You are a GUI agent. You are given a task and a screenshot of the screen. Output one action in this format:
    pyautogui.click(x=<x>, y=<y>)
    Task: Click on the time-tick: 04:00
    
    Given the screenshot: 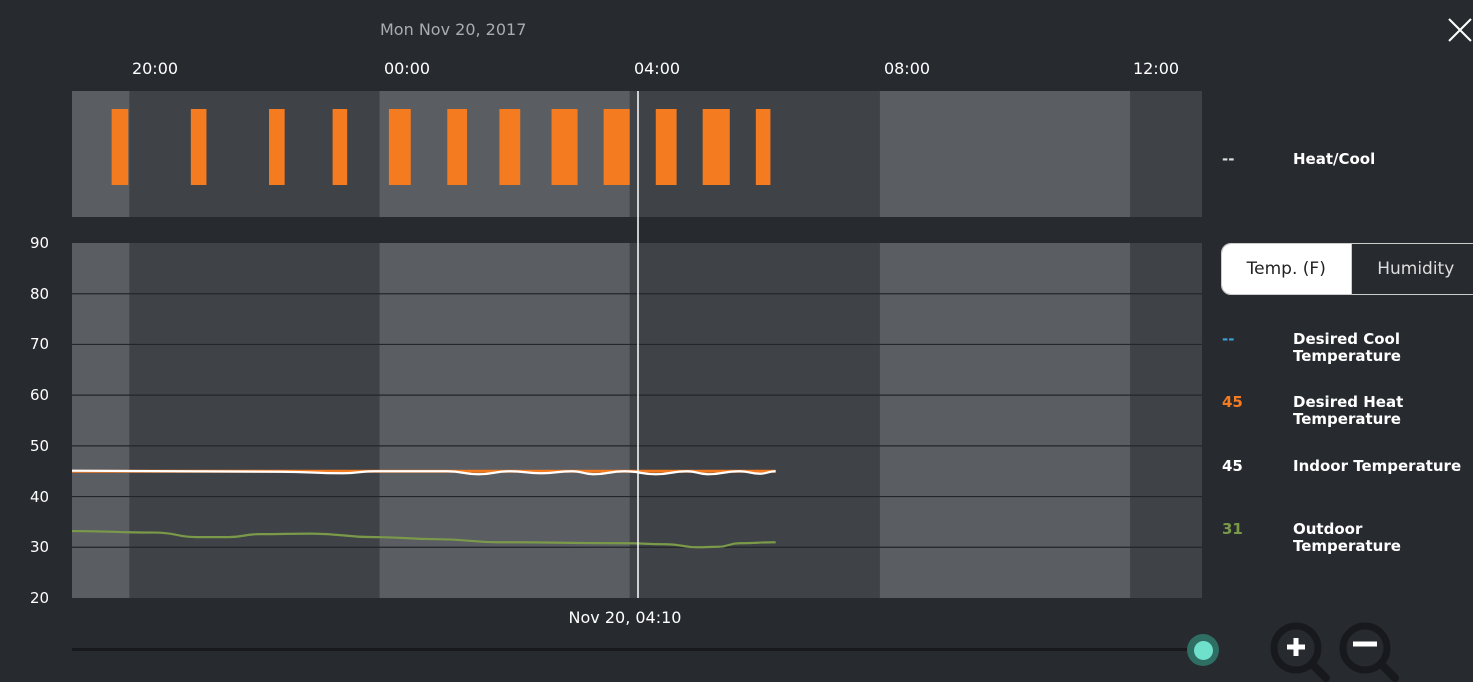 What is the action you would take?
    pyautogui.click(x=657, y=68)
    